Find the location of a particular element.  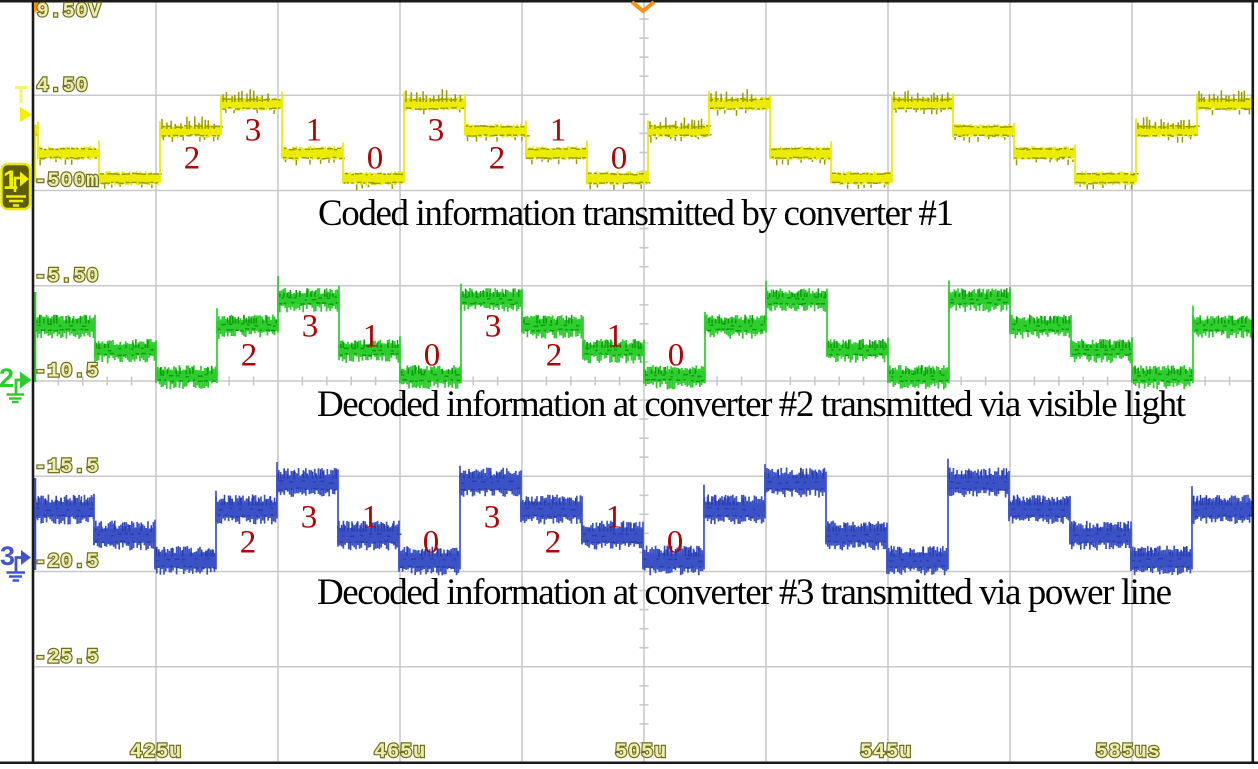

svg-text: 545u is located at coordinates (886, 752).